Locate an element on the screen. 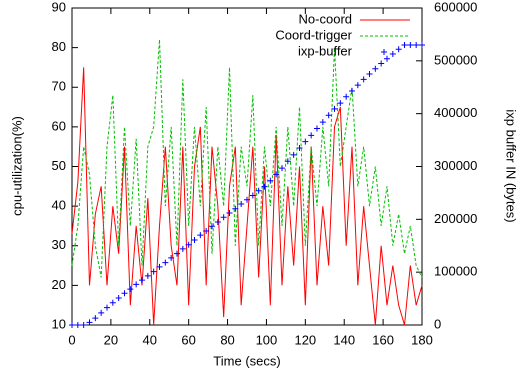 The image size is (526, 377). y-tick-label: 60 is located at coordinates (59, 125).